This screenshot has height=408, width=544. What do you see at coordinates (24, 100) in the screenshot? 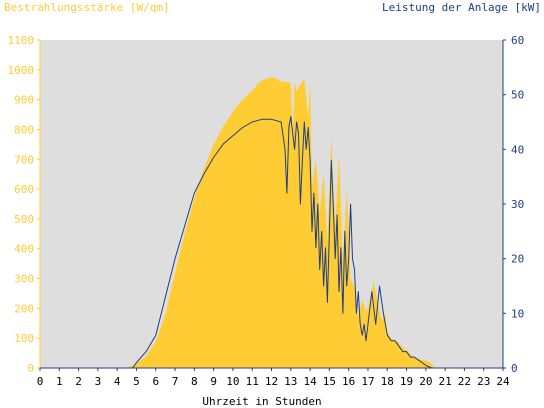
I see `left-tick-label: 900` at bounding box center [24, 100].